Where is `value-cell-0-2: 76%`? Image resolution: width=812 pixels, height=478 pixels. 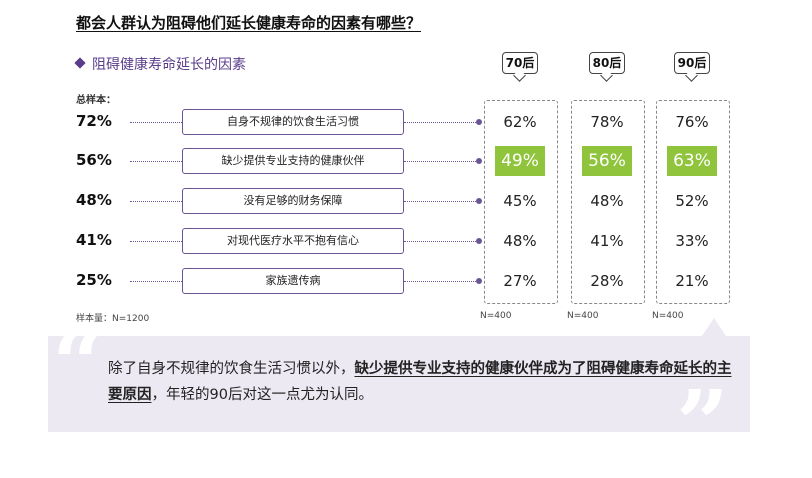
value-cell-0-2: 76% is located at coordinates (692, 122).